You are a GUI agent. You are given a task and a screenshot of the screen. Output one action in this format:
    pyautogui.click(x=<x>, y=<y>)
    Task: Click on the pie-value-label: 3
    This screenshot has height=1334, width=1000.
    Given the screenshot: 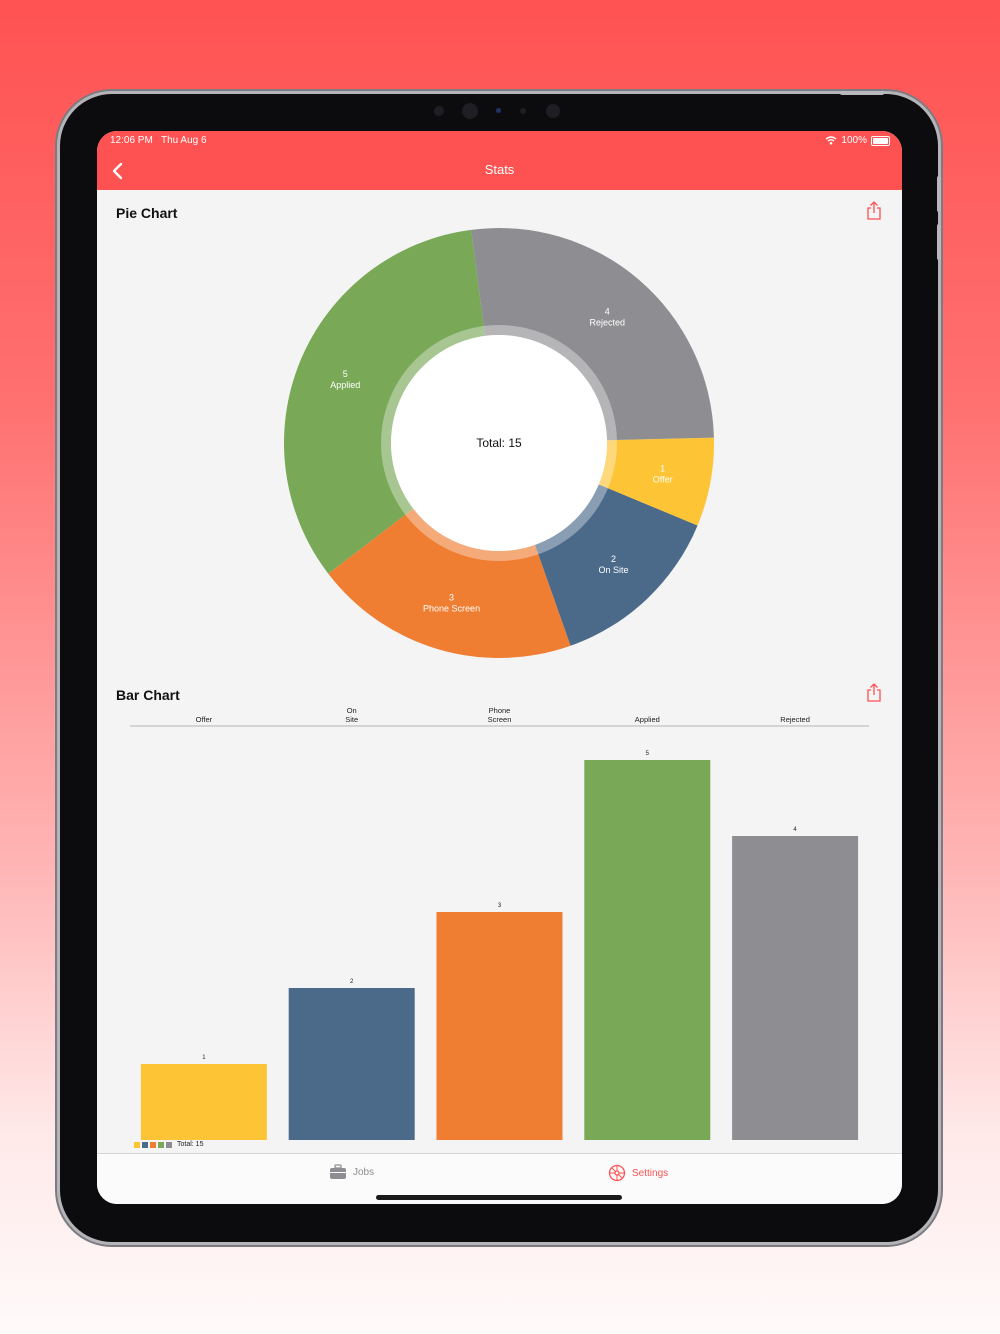 What is the action you would take?
    pyautogui.click(x=451, y=598)
    